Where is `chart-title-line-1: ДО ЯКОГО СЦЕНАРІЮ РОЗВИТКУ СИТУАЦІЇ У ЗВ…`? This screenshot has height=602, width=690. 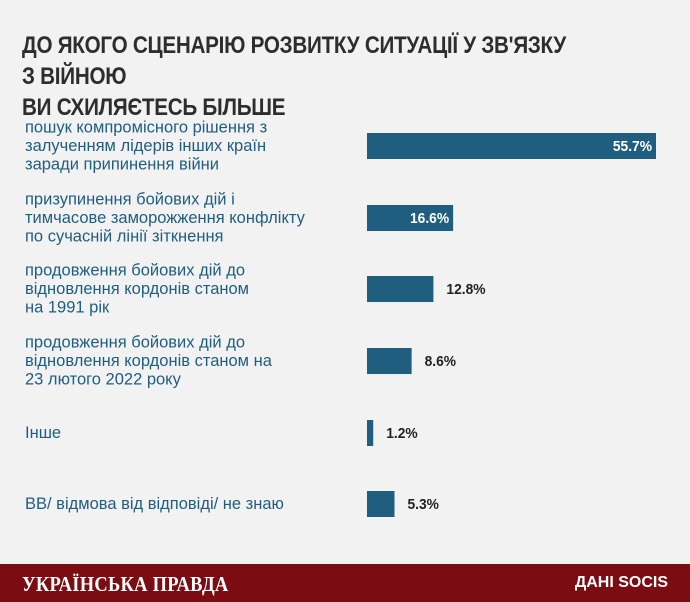
chart-title-line-1: ДО ЯКОГО СЦЕНАРІЮ РОЗВИТКУ СИТУАЦІЇ У ЗВ… is located at coordinates (294, 61).